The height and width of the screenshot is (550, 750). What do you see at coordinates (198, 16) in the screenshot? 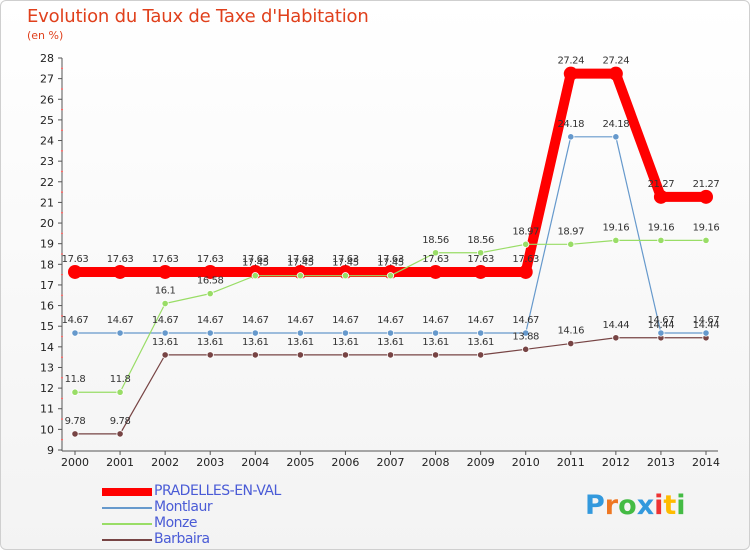
I see `chart-title: Evolution du Taux de Taxe d'Habitation` at bounding box center [198, 16].